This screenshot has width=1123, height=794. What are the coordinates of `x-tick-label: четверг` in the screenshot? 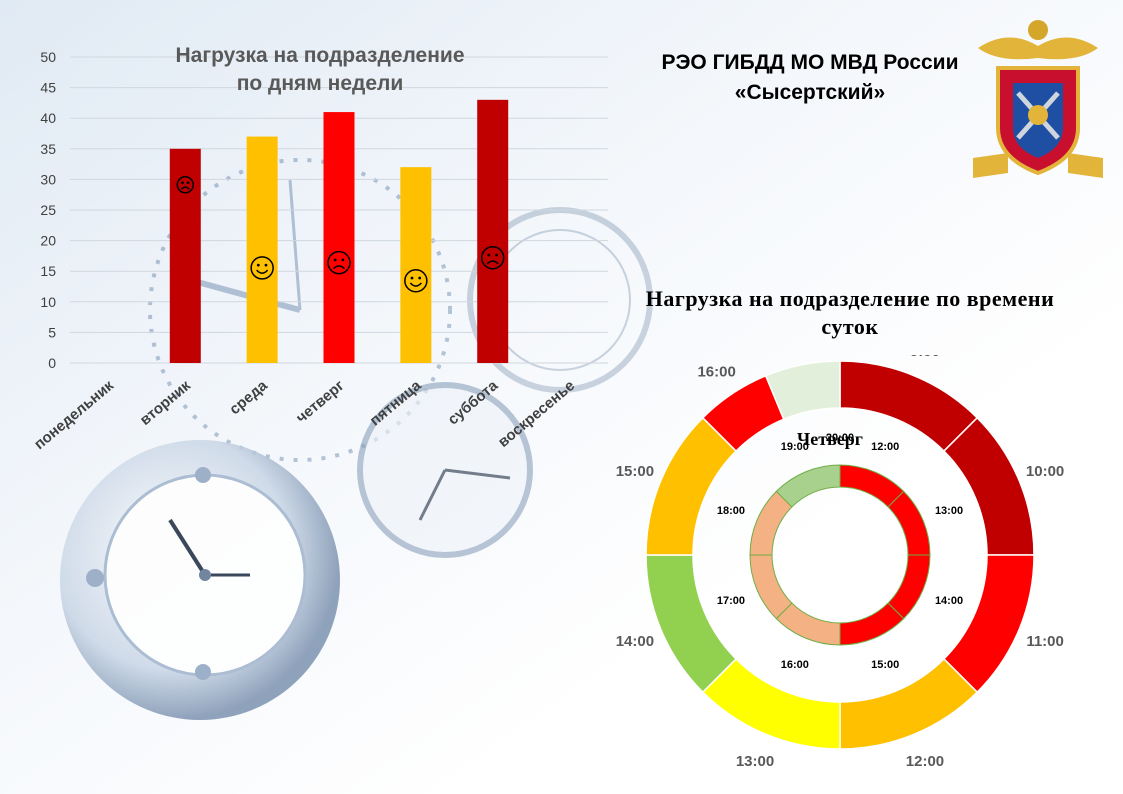 It's located at (320, 402).